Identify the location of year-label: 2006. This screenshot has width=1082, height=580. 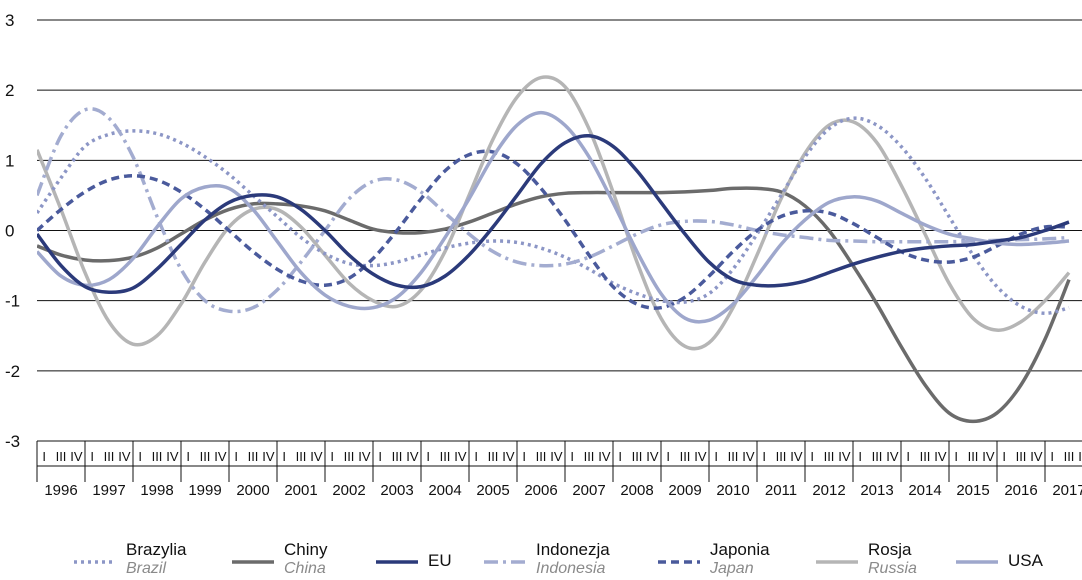
(540, 490).